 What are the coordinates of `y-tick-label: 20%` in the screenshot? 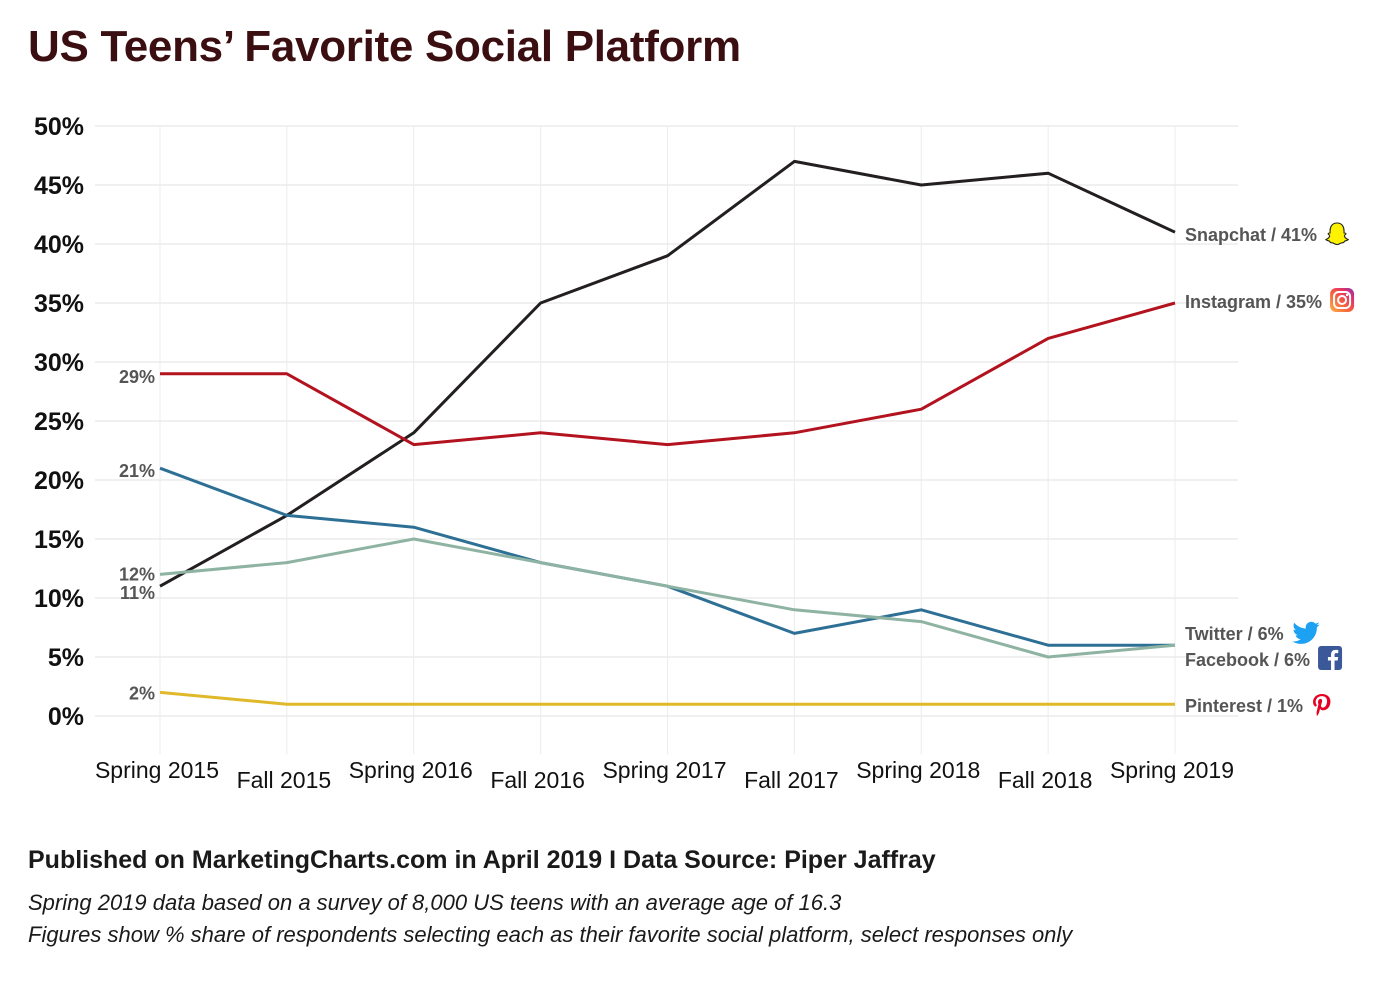 It's located at (59, 481).